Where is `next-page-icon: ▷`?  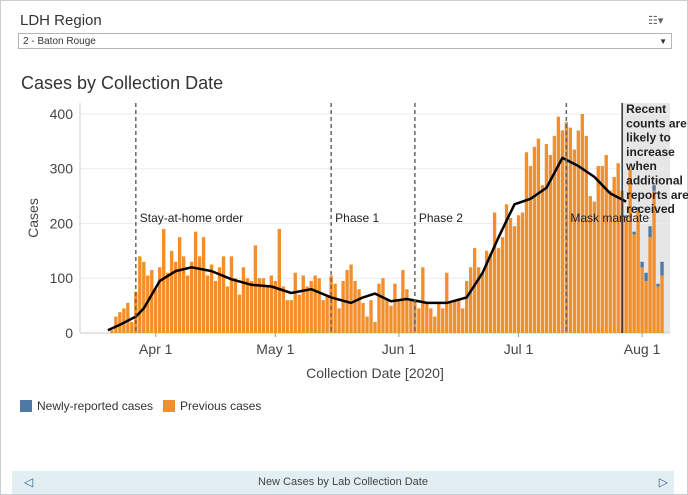 next-page-icon: ▷ is located at coordinates (663, 482).